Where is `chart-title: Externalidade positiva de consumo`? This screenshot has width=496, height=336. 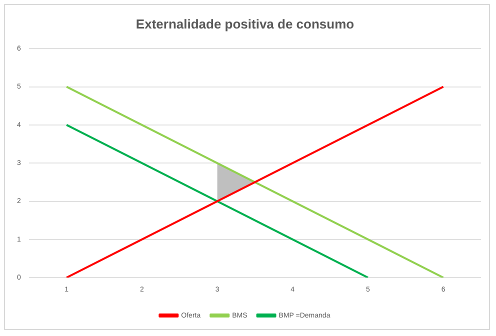 chart-title: Externalidade positiva de consumo is located at coordinates (245, 24).